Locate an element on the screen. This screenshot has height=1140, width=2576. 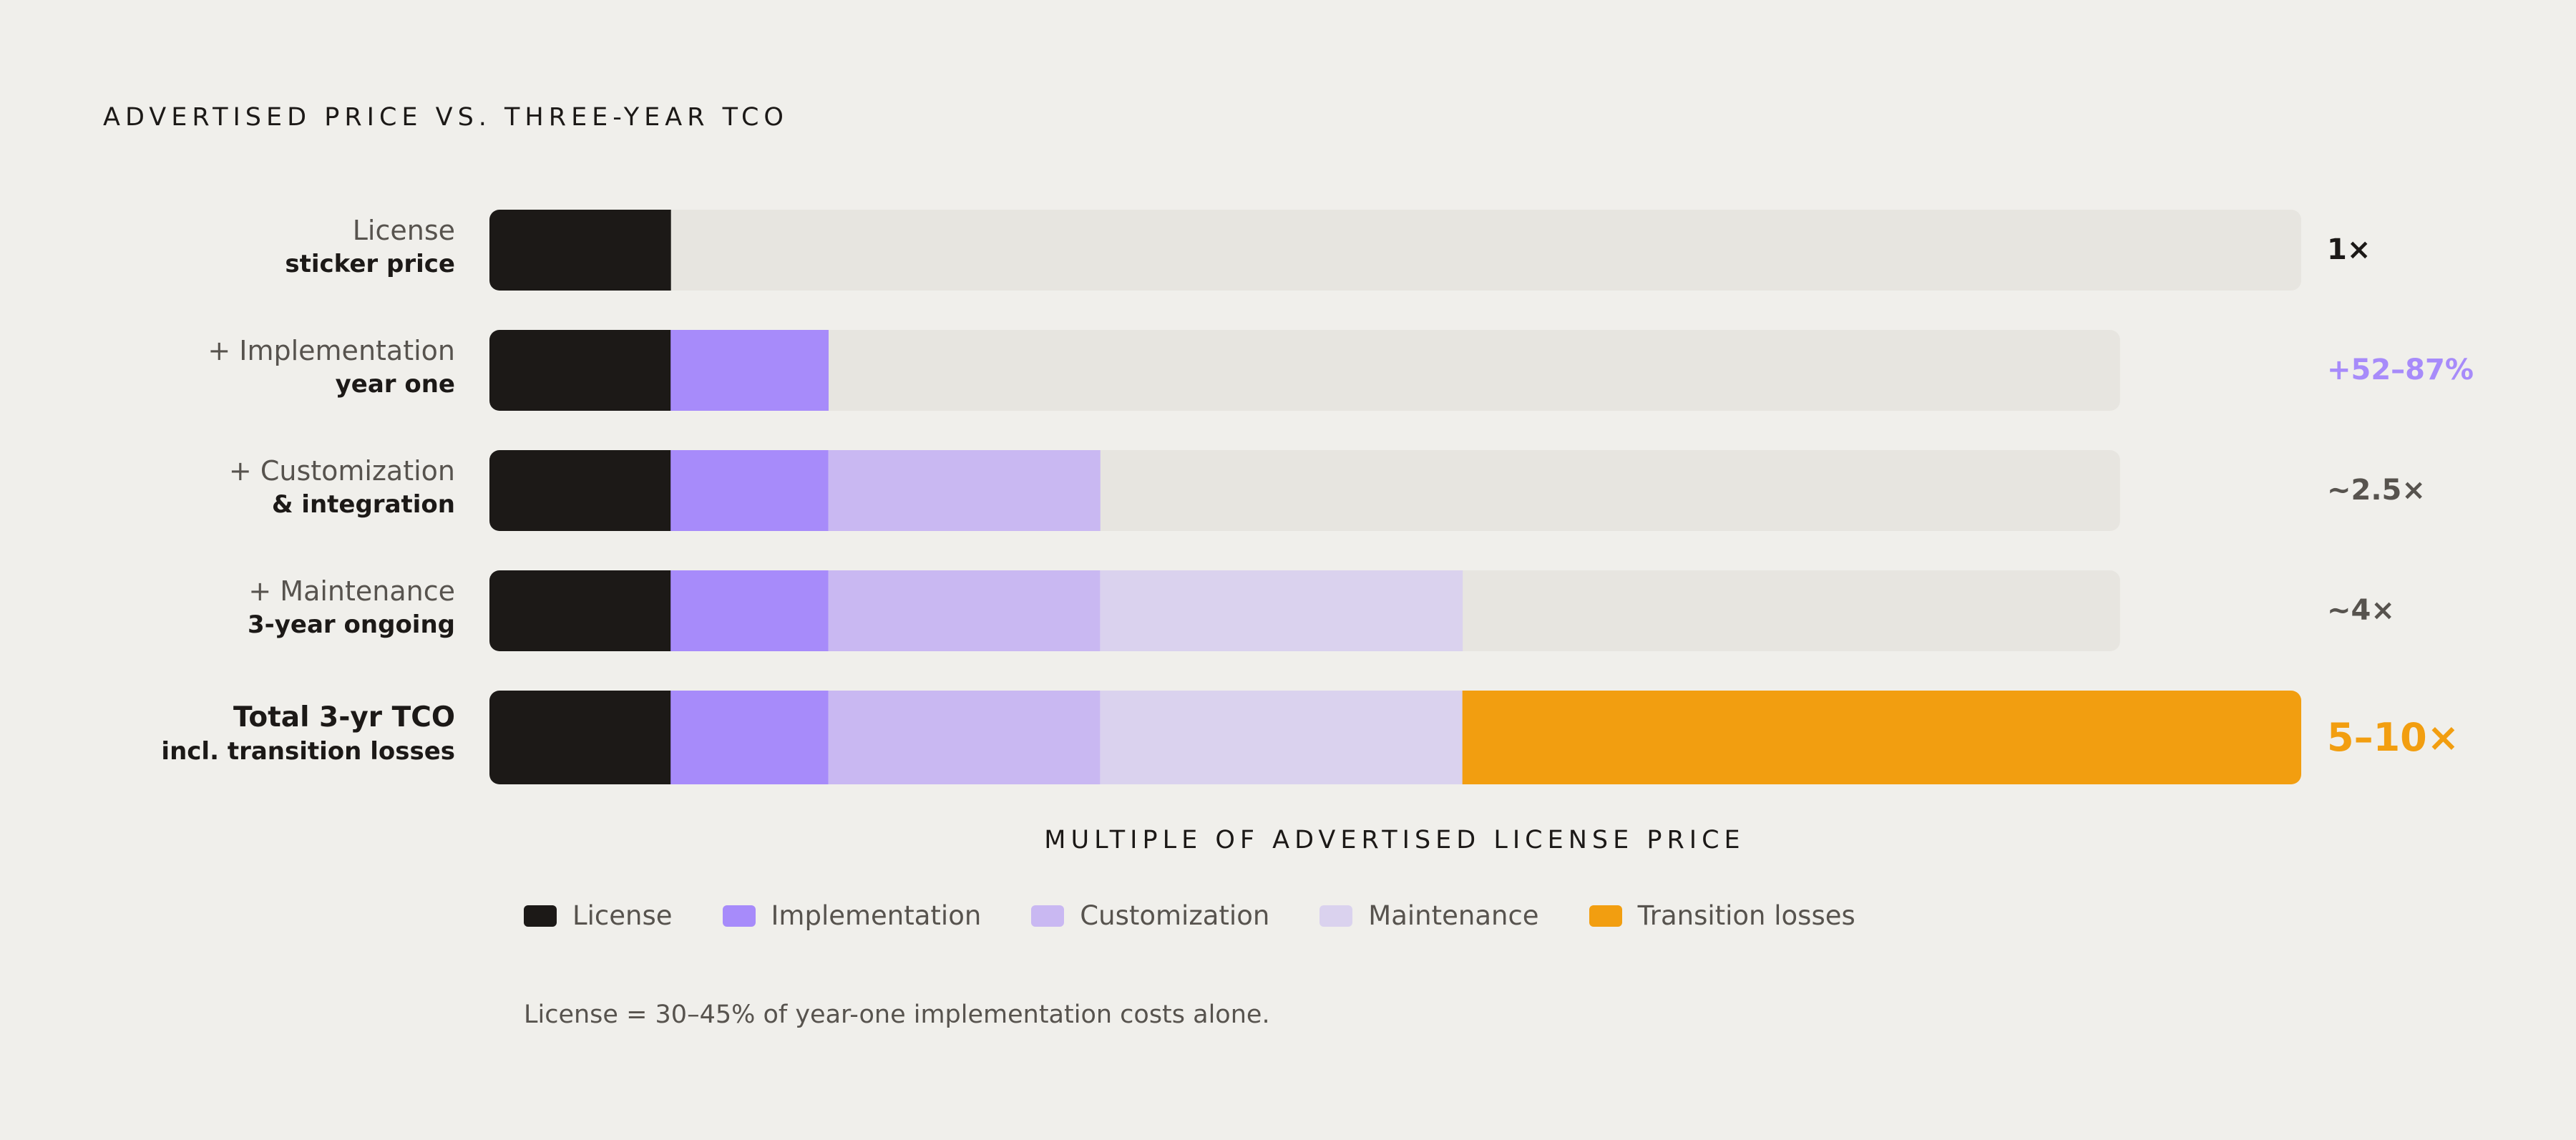
row-label-primary: + Customization is located at coordinates (341, 470).